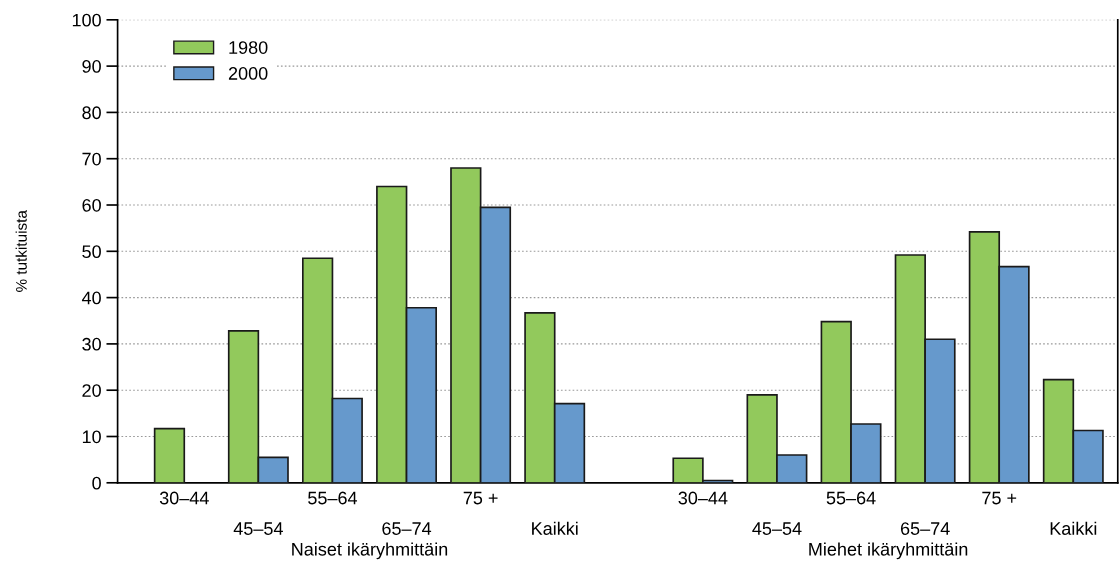  Describe the element at coordinates (91, 344) in the screenshot. I see `y-tick-label: 30` at that location.